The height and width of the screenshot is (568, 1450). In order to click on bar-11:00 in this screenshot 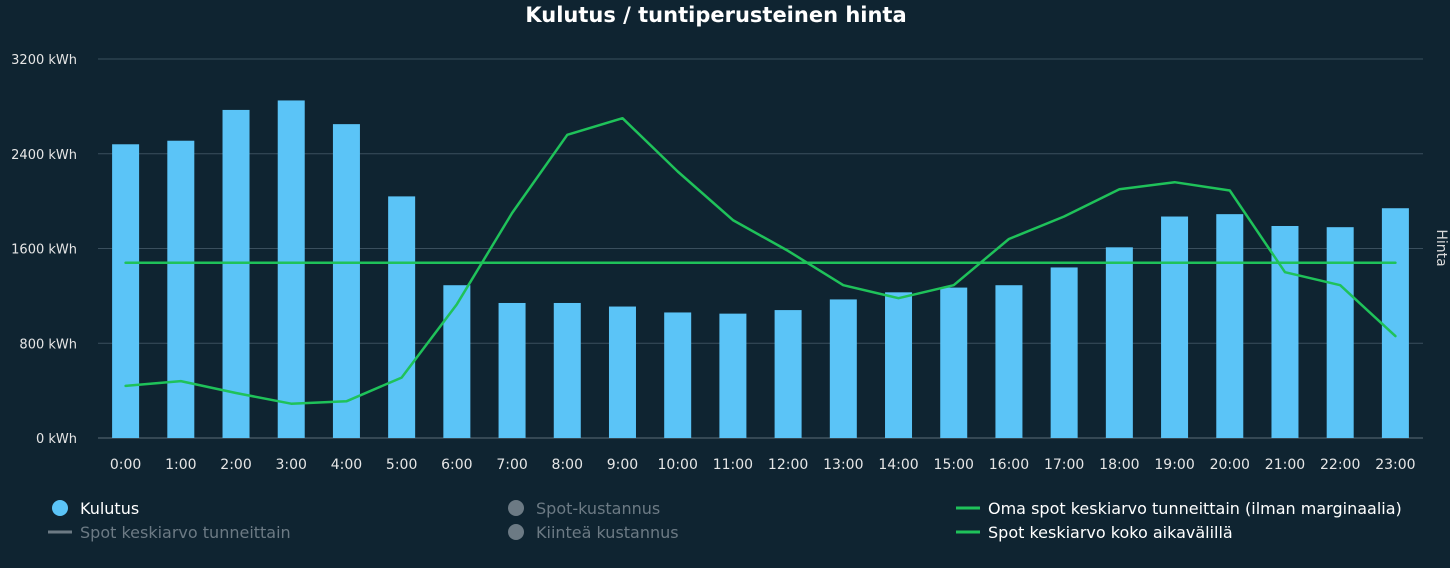, I will do `click(733, 375)`.